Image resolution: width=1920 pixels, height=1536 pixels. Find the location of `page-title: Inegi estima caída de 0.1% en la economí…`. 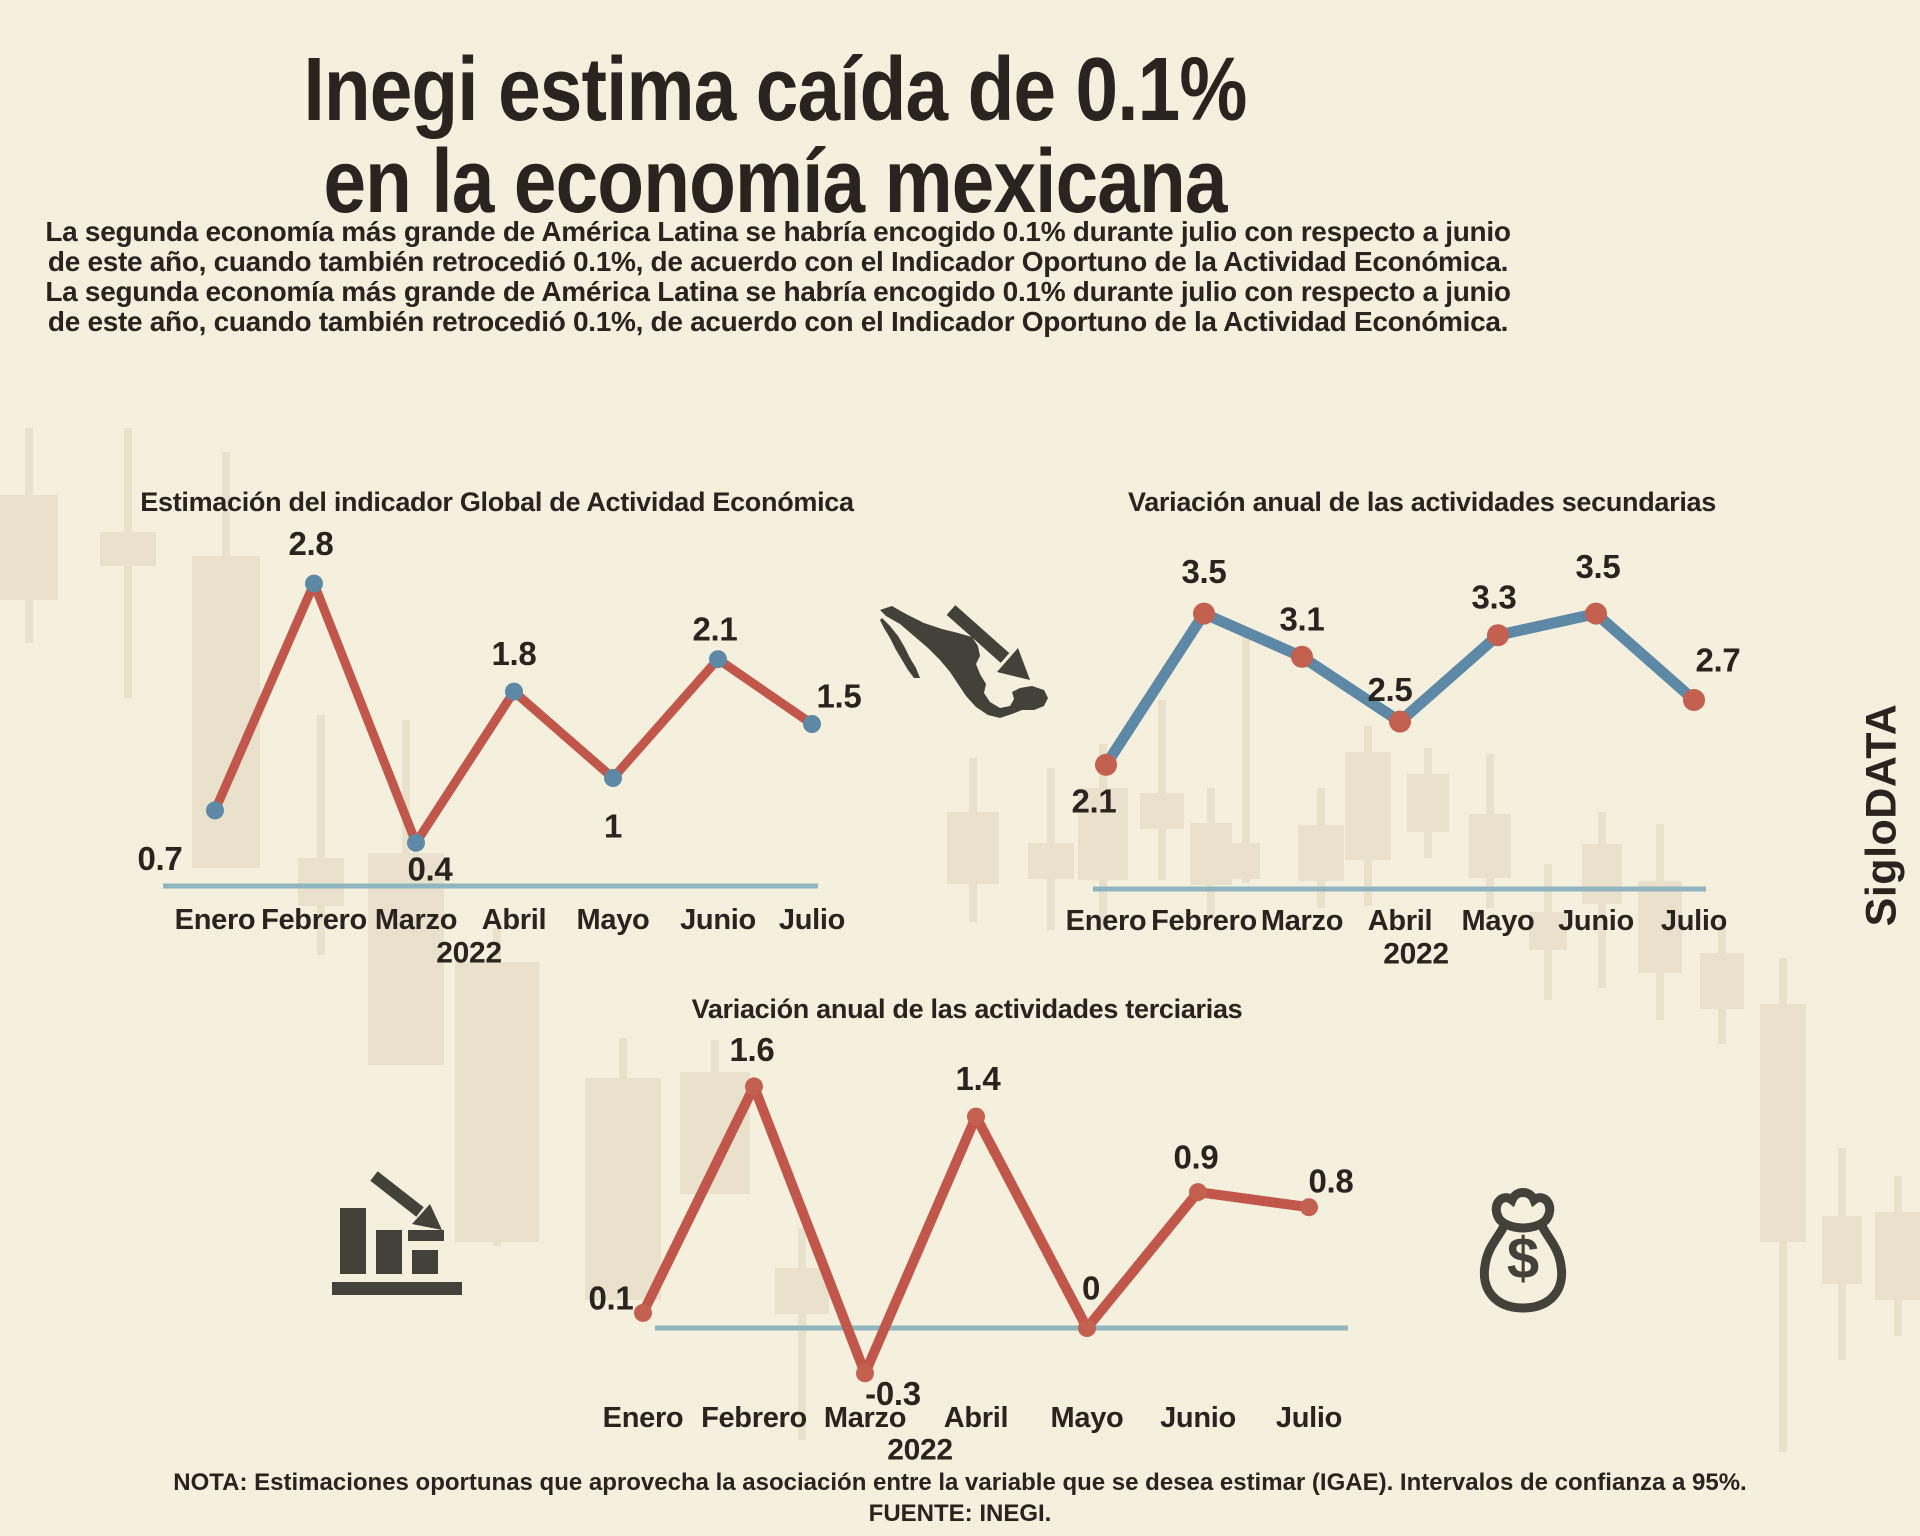

page-title: Inegi estima caída de 0.1% en la economí… is located at coordinates (775, 136).